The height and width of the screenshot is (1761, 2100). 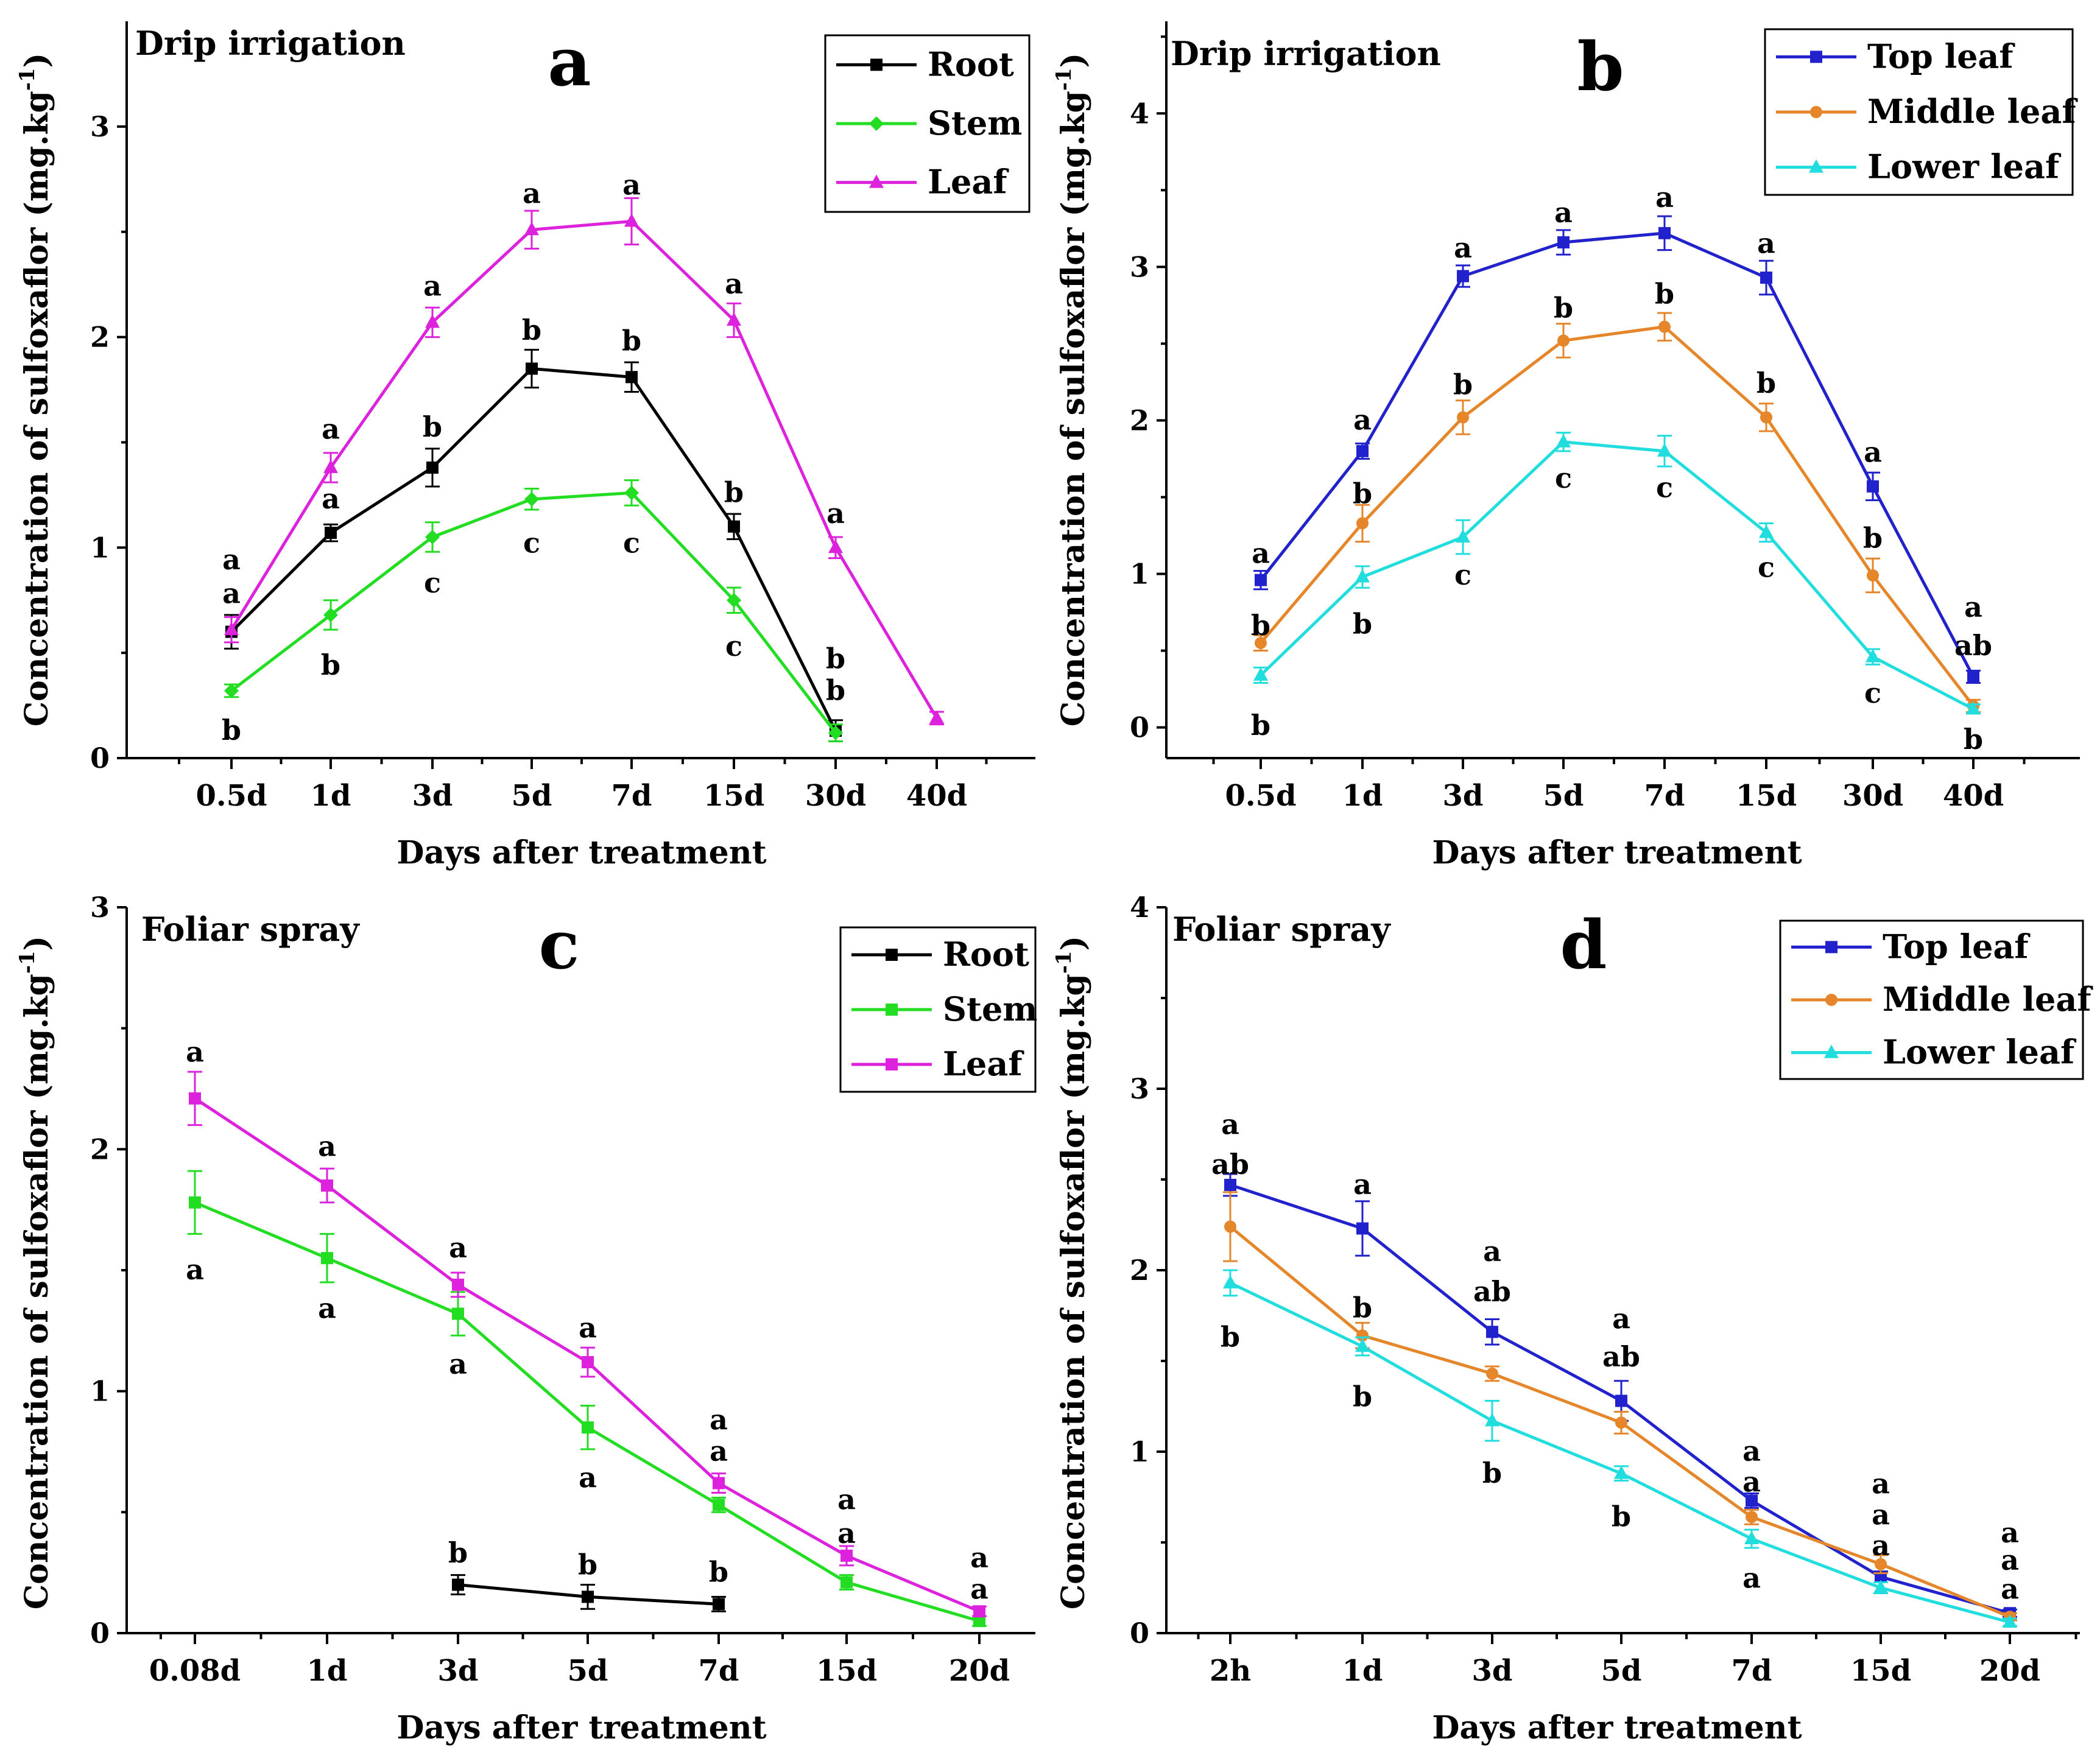 I want to click on y-tick-label: 3, so click(x=1140, y=1088).